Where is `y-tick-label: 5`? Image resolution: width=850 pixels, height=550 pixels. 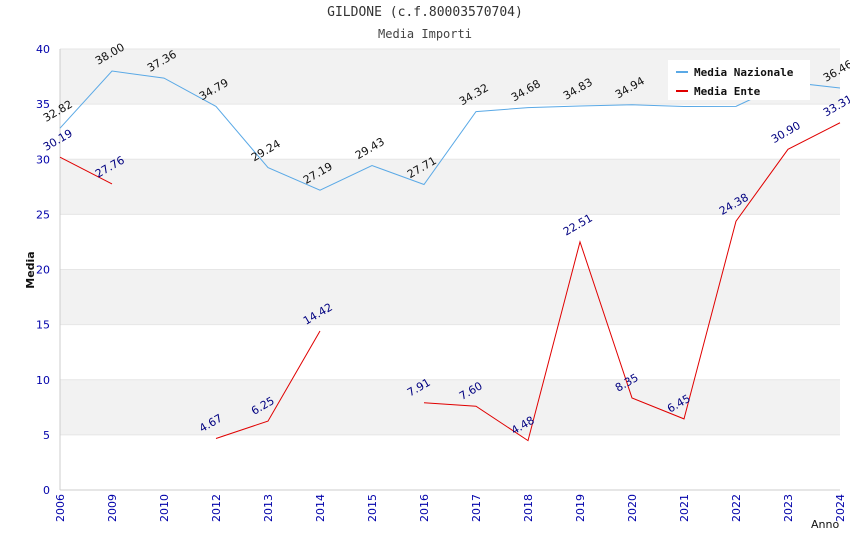
y-tick-label: 5 is located at coordinates (46, 435).